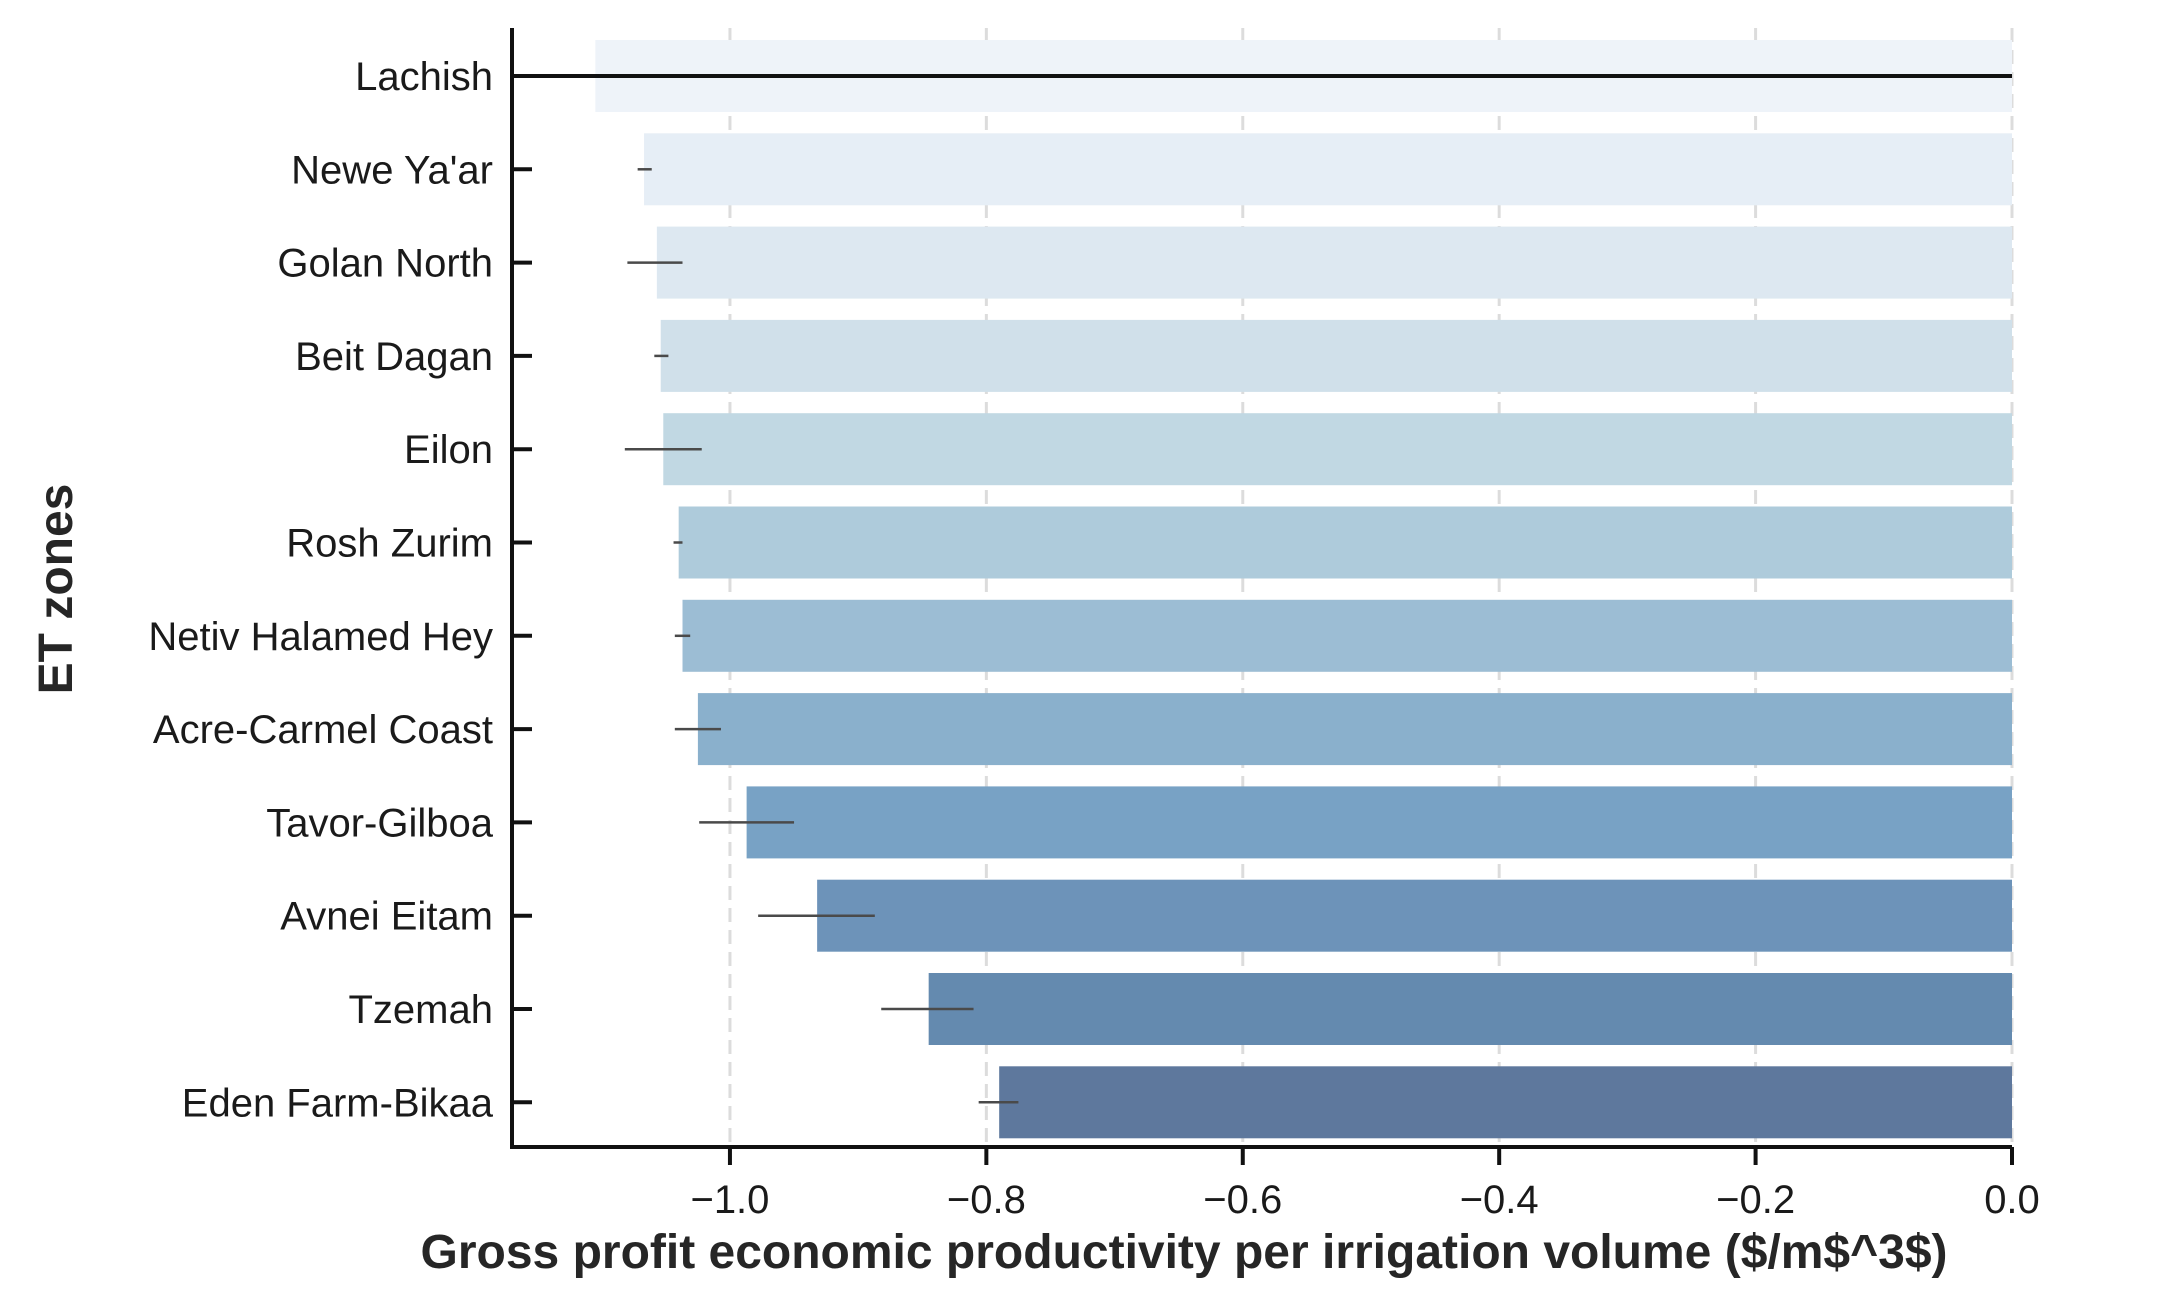  Describe the element at coordinates (386, 917) in the screenshot. I see `y-tick-label-9: Avnei Eitam` at that location.